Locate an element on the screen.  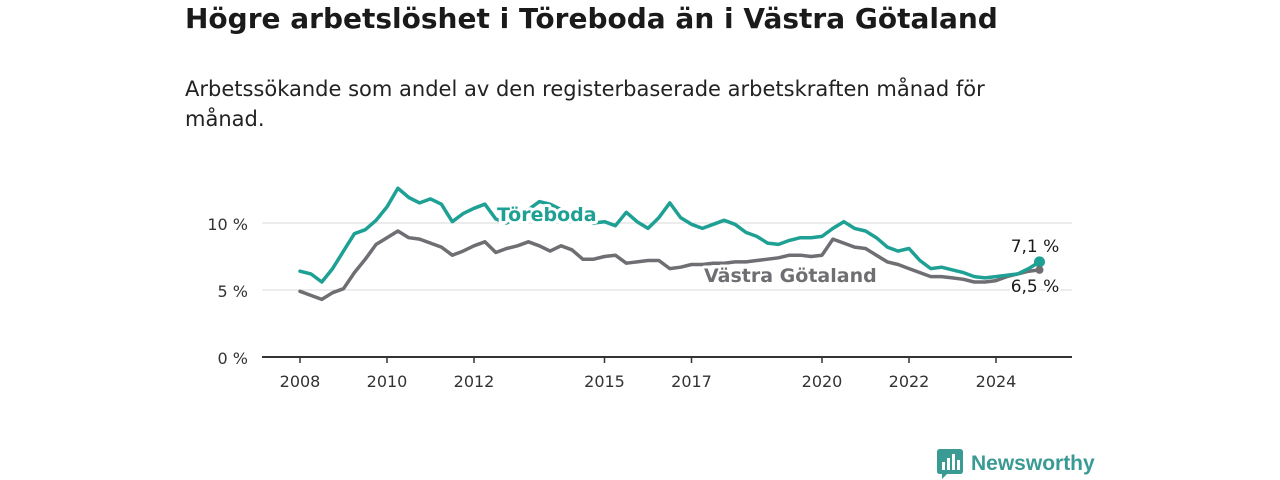
brand-name: Newsworthy is located at coordinates (1033, 463).